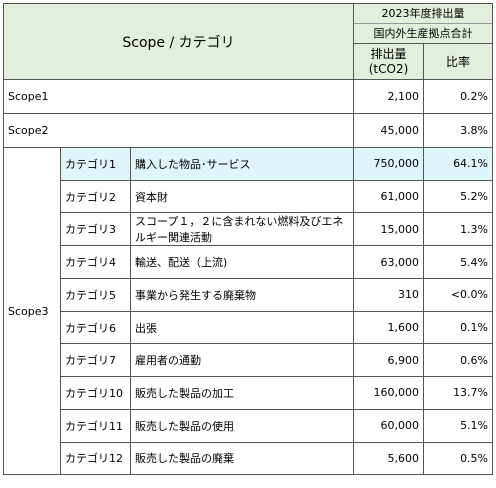  I want to click on category: カテゴリ5, so click(95, 295).